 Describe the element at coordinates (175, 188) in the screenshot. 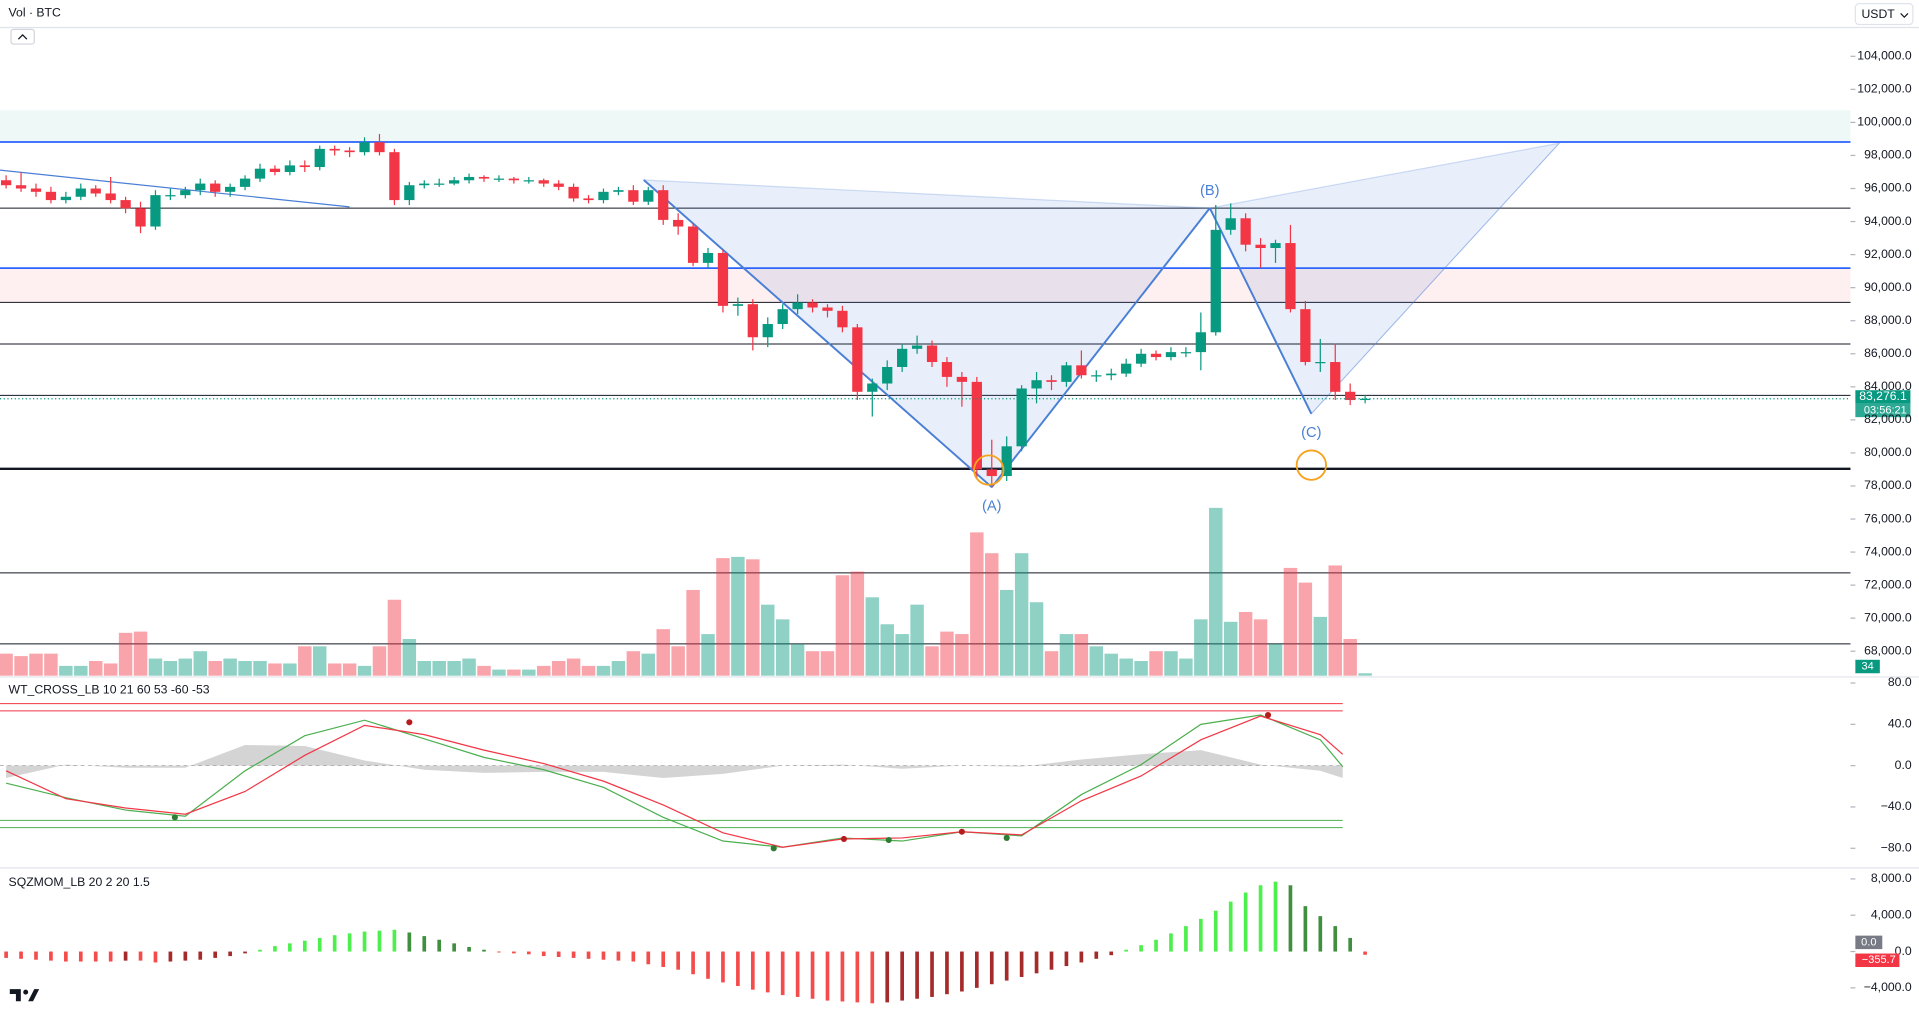

I see `trendline` at that location.